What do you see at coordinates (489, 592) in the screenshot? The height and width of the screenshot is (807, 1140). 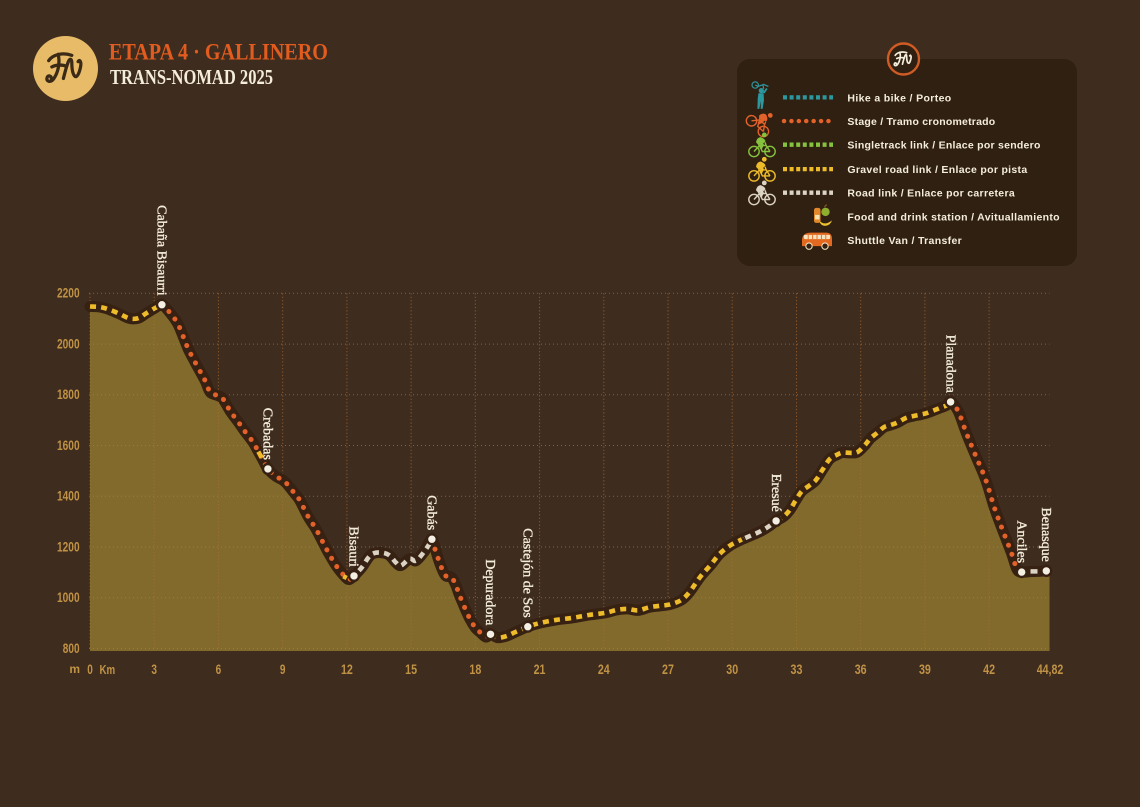 I see `svg-text: Depuradora` at bounding box center [489, 592].